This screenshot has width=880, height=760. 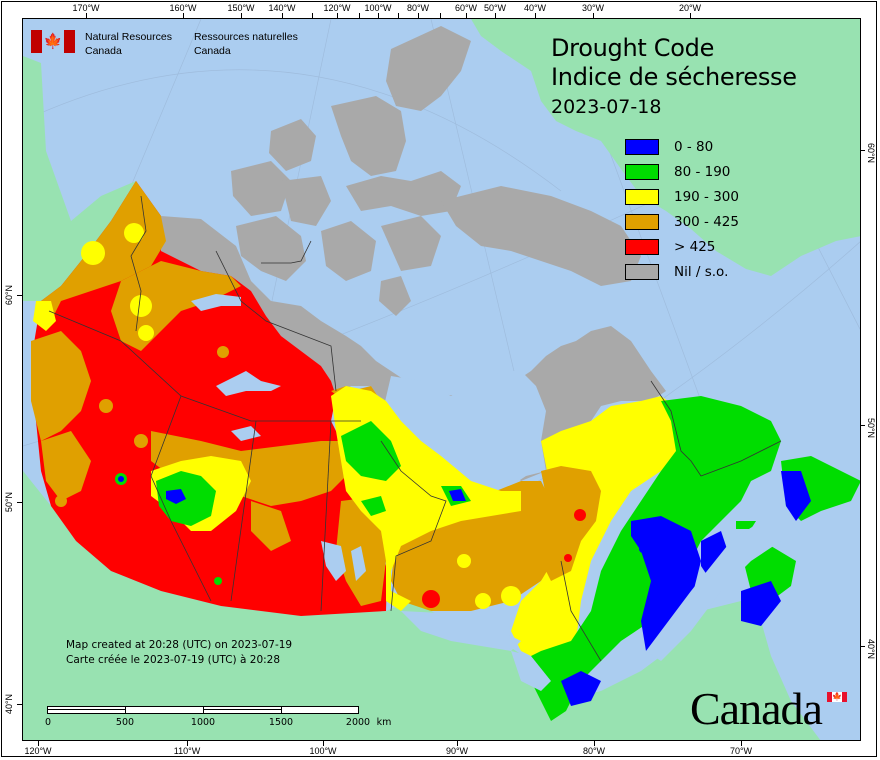 I want to click on legend-item: 80 - 190, so click(x=682, y=171).